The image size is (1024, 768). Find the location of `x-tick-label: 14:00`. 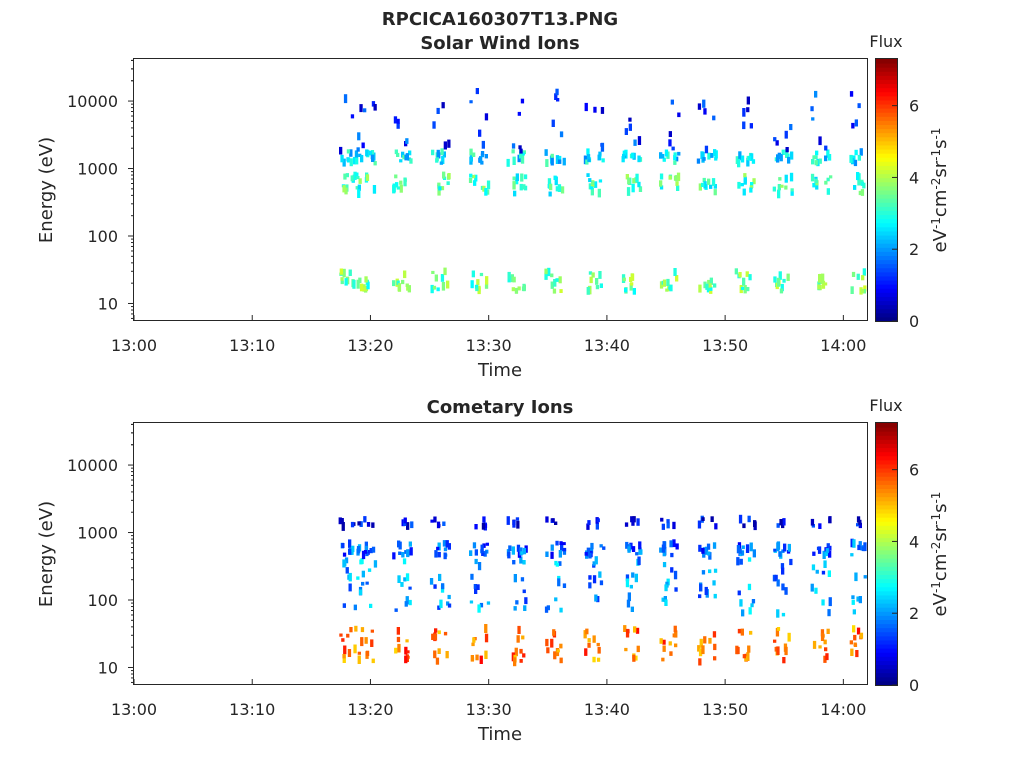

x-tick-label: 14:00 is located at coordinates (843, 709).